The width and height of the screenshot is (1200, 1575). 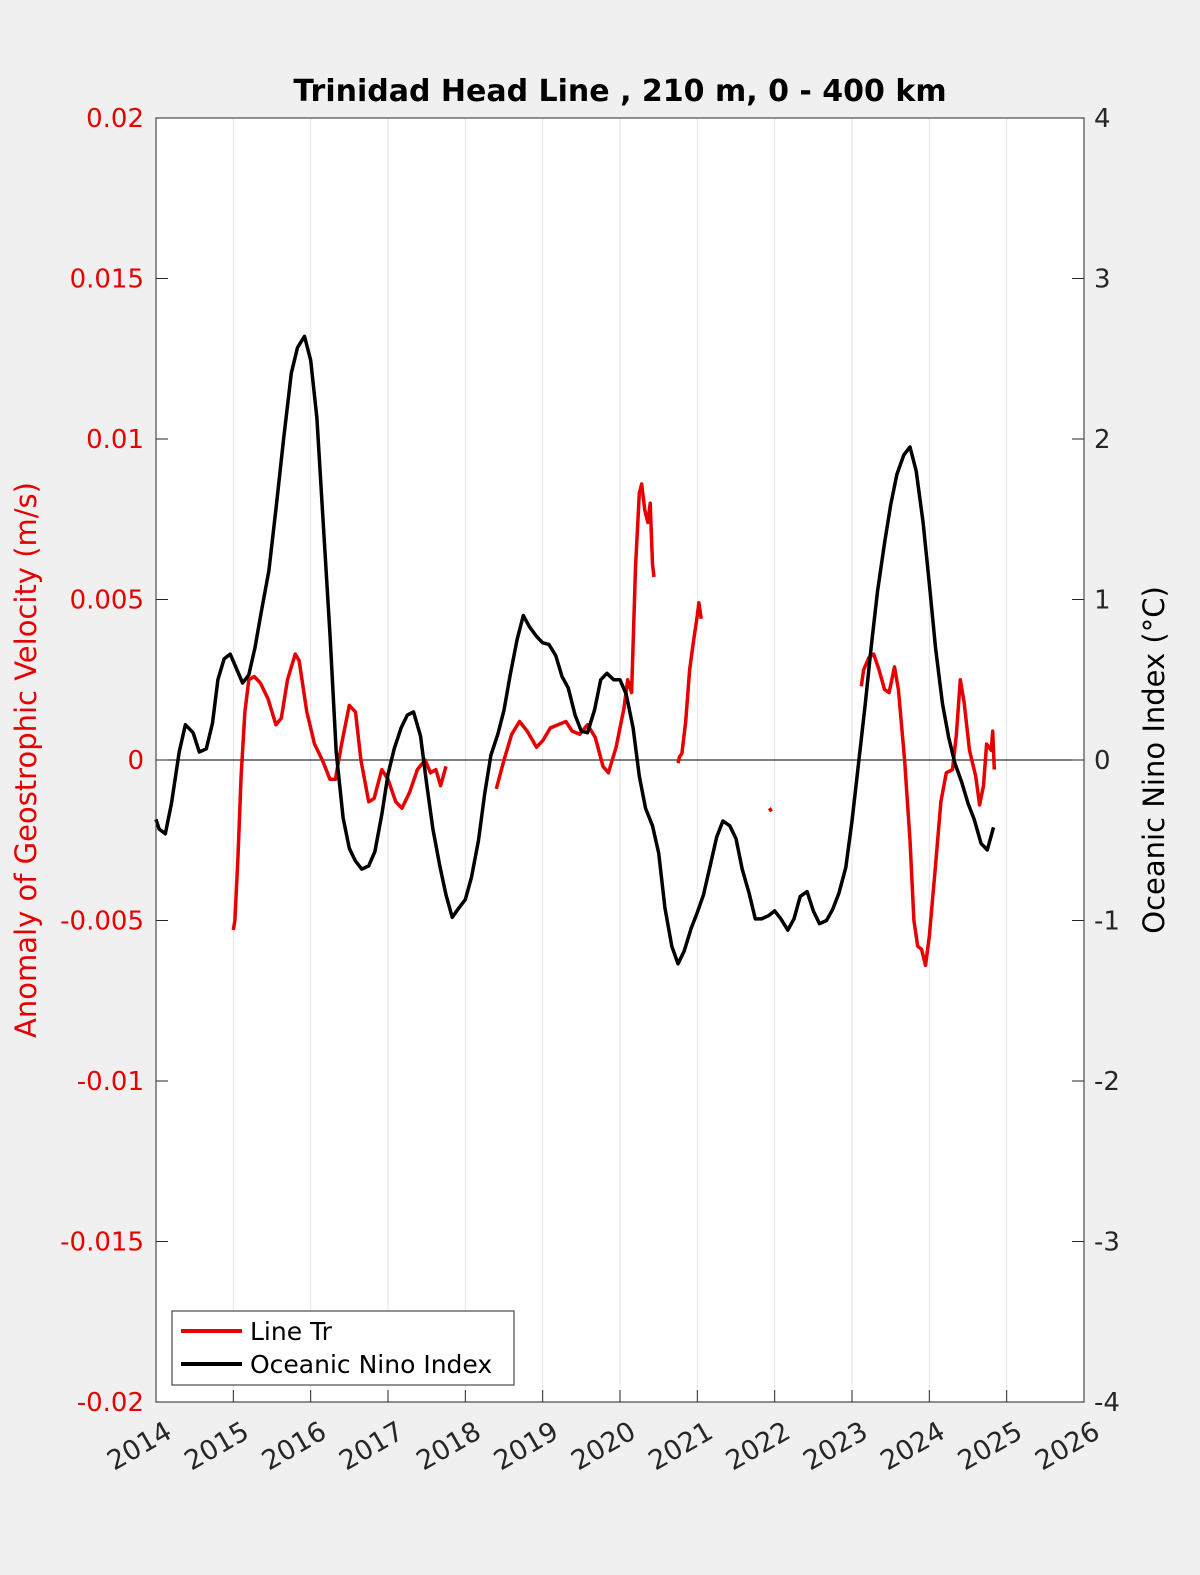 What do you see at coordinates (115, 440) in the screenshot?
I see `y-left-tick-label: 0.01` at bounding box center [115, 440].